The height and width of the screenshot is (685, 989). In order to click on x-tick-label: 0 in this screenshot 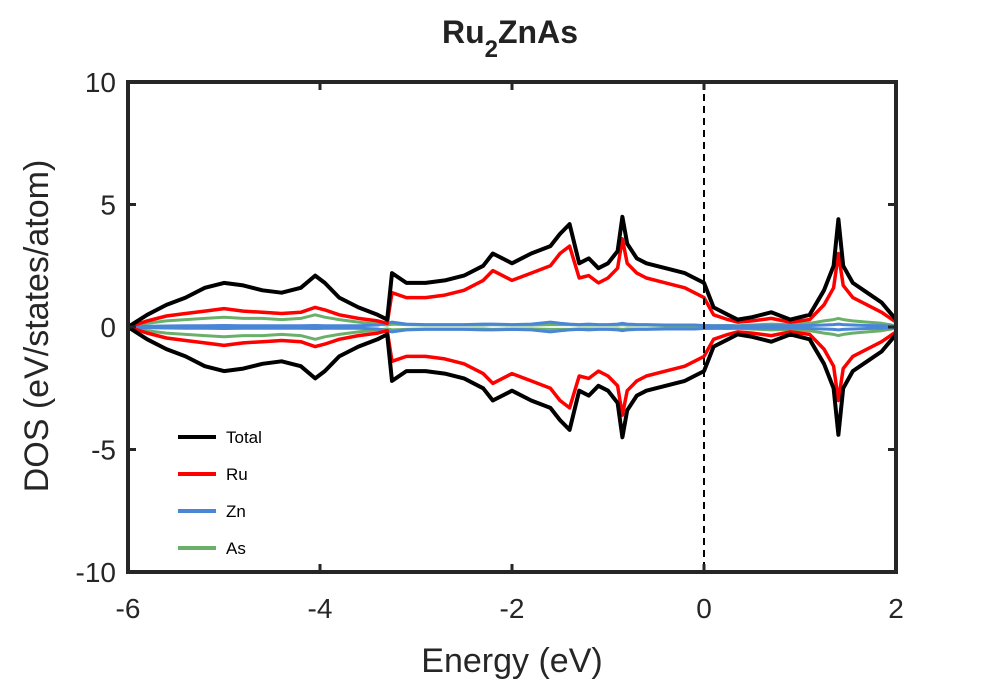, I will do `click(704, 608)`.